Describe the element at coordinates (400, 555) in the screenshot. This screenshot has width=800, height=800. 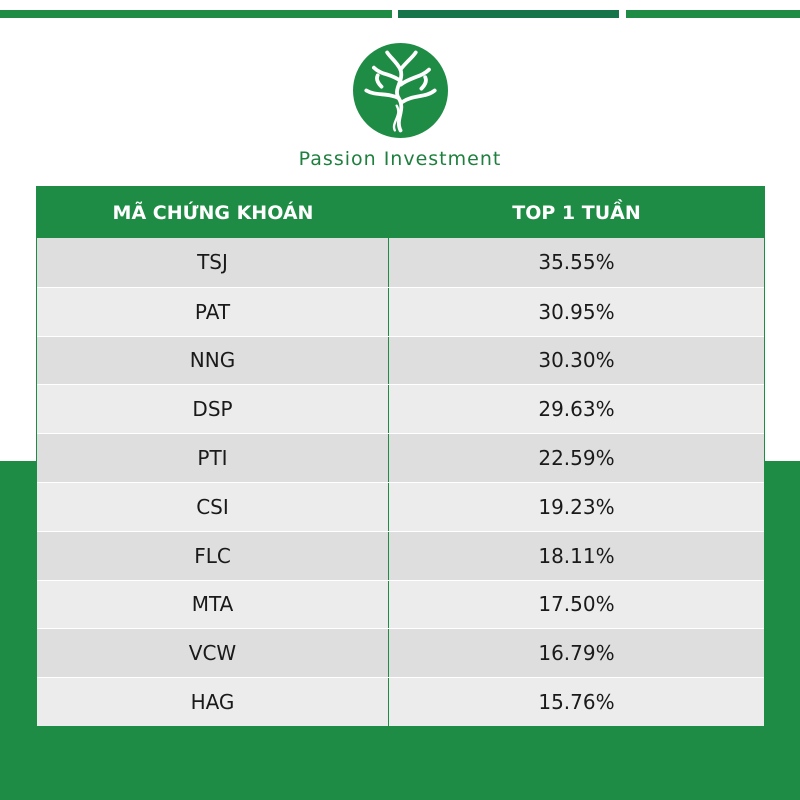
I see `table-row: FLC 18.11%` at that location.